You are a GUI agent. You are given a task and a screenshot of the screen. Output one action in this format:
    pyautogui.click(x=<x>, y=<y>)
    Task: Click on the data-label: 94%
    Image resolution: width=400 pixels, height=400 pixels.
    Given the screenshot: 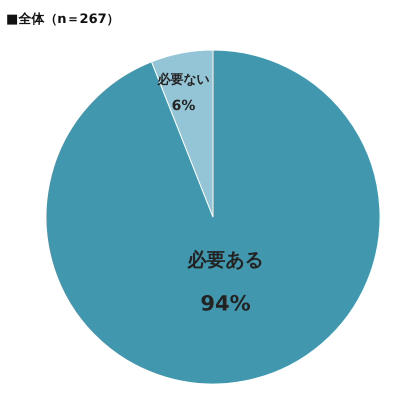 What is the action you would take?
    pyautogui.click(x=225, y=303)
    